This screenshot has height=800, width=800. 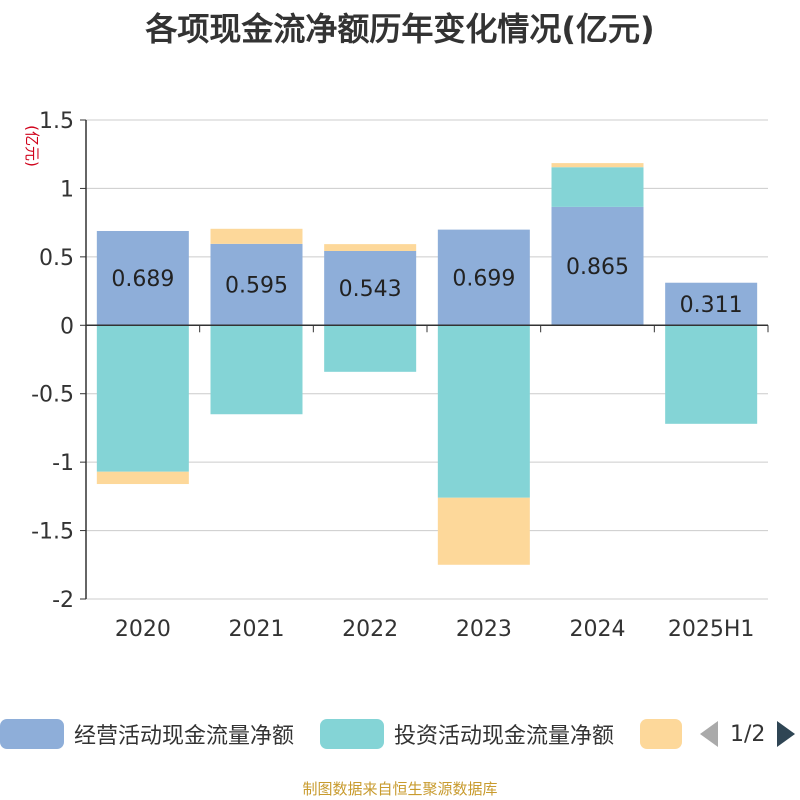 I want to click on x-tick-label-2025H1: 2025H1, so click(x=711, y=629).